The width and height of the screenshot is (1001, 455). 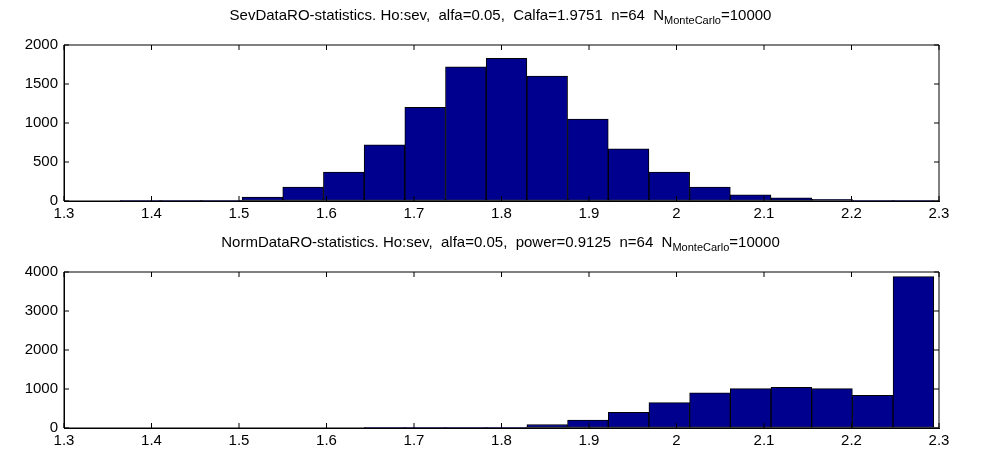 What do you see at coordinates (500, 16) in the screenshot?
I see `chart-title: SevDataRO-statistics. Ho:sev, alfa=0.05, Calfa=1.9751 n=64 N$_{MonteCarlo}$=10000` at bounding box center [500, 16].